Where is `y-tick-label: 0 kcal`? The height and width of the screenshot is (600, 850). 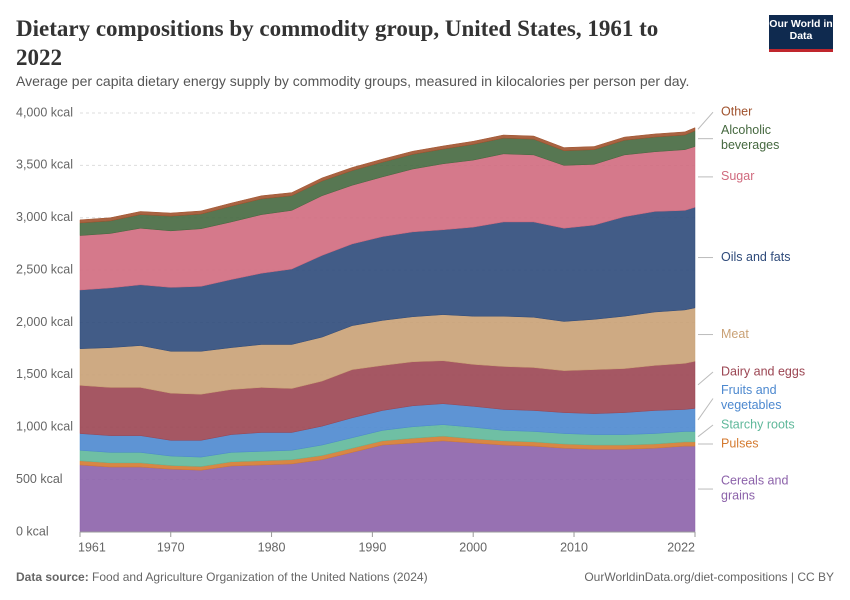 y-tick-label: 0 kcal is located at coordinates (32, 531).